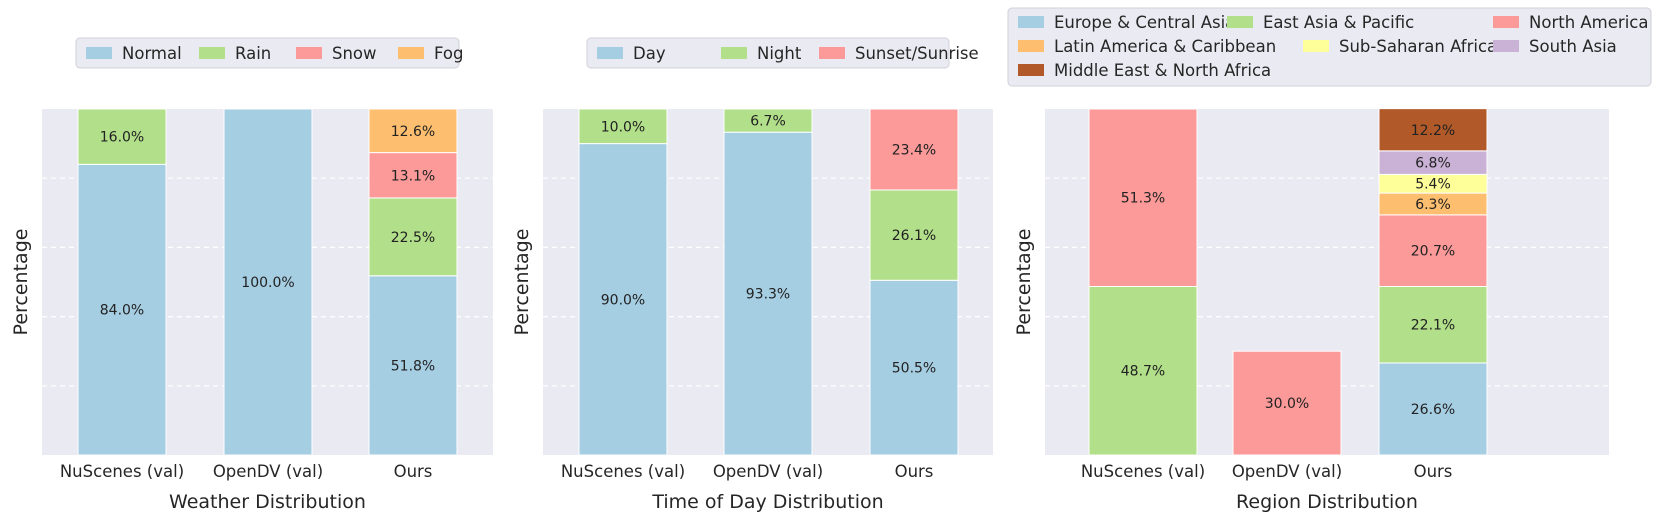  I want to click on data-label-nuscenes-val-normal: 84.0%, so click(122, 311).